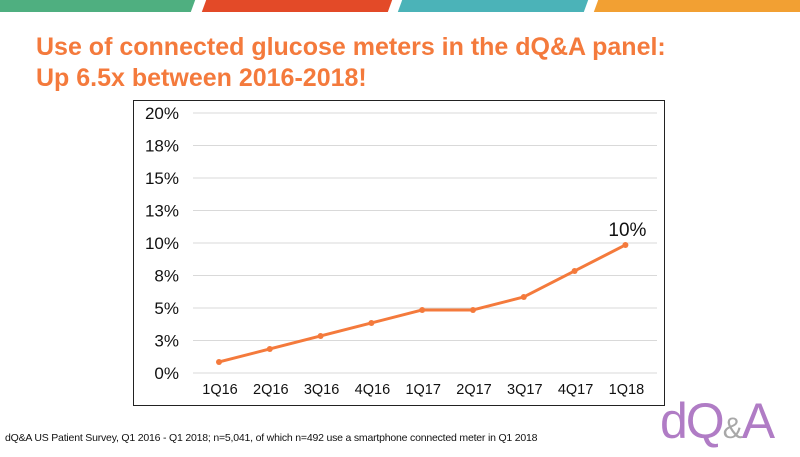 This screenshot has width=800, height=457. What do you see at coordinates (166, 341) in the screenshot?
I see `y-tick-label: 3%` at bounding box center [166, 341].